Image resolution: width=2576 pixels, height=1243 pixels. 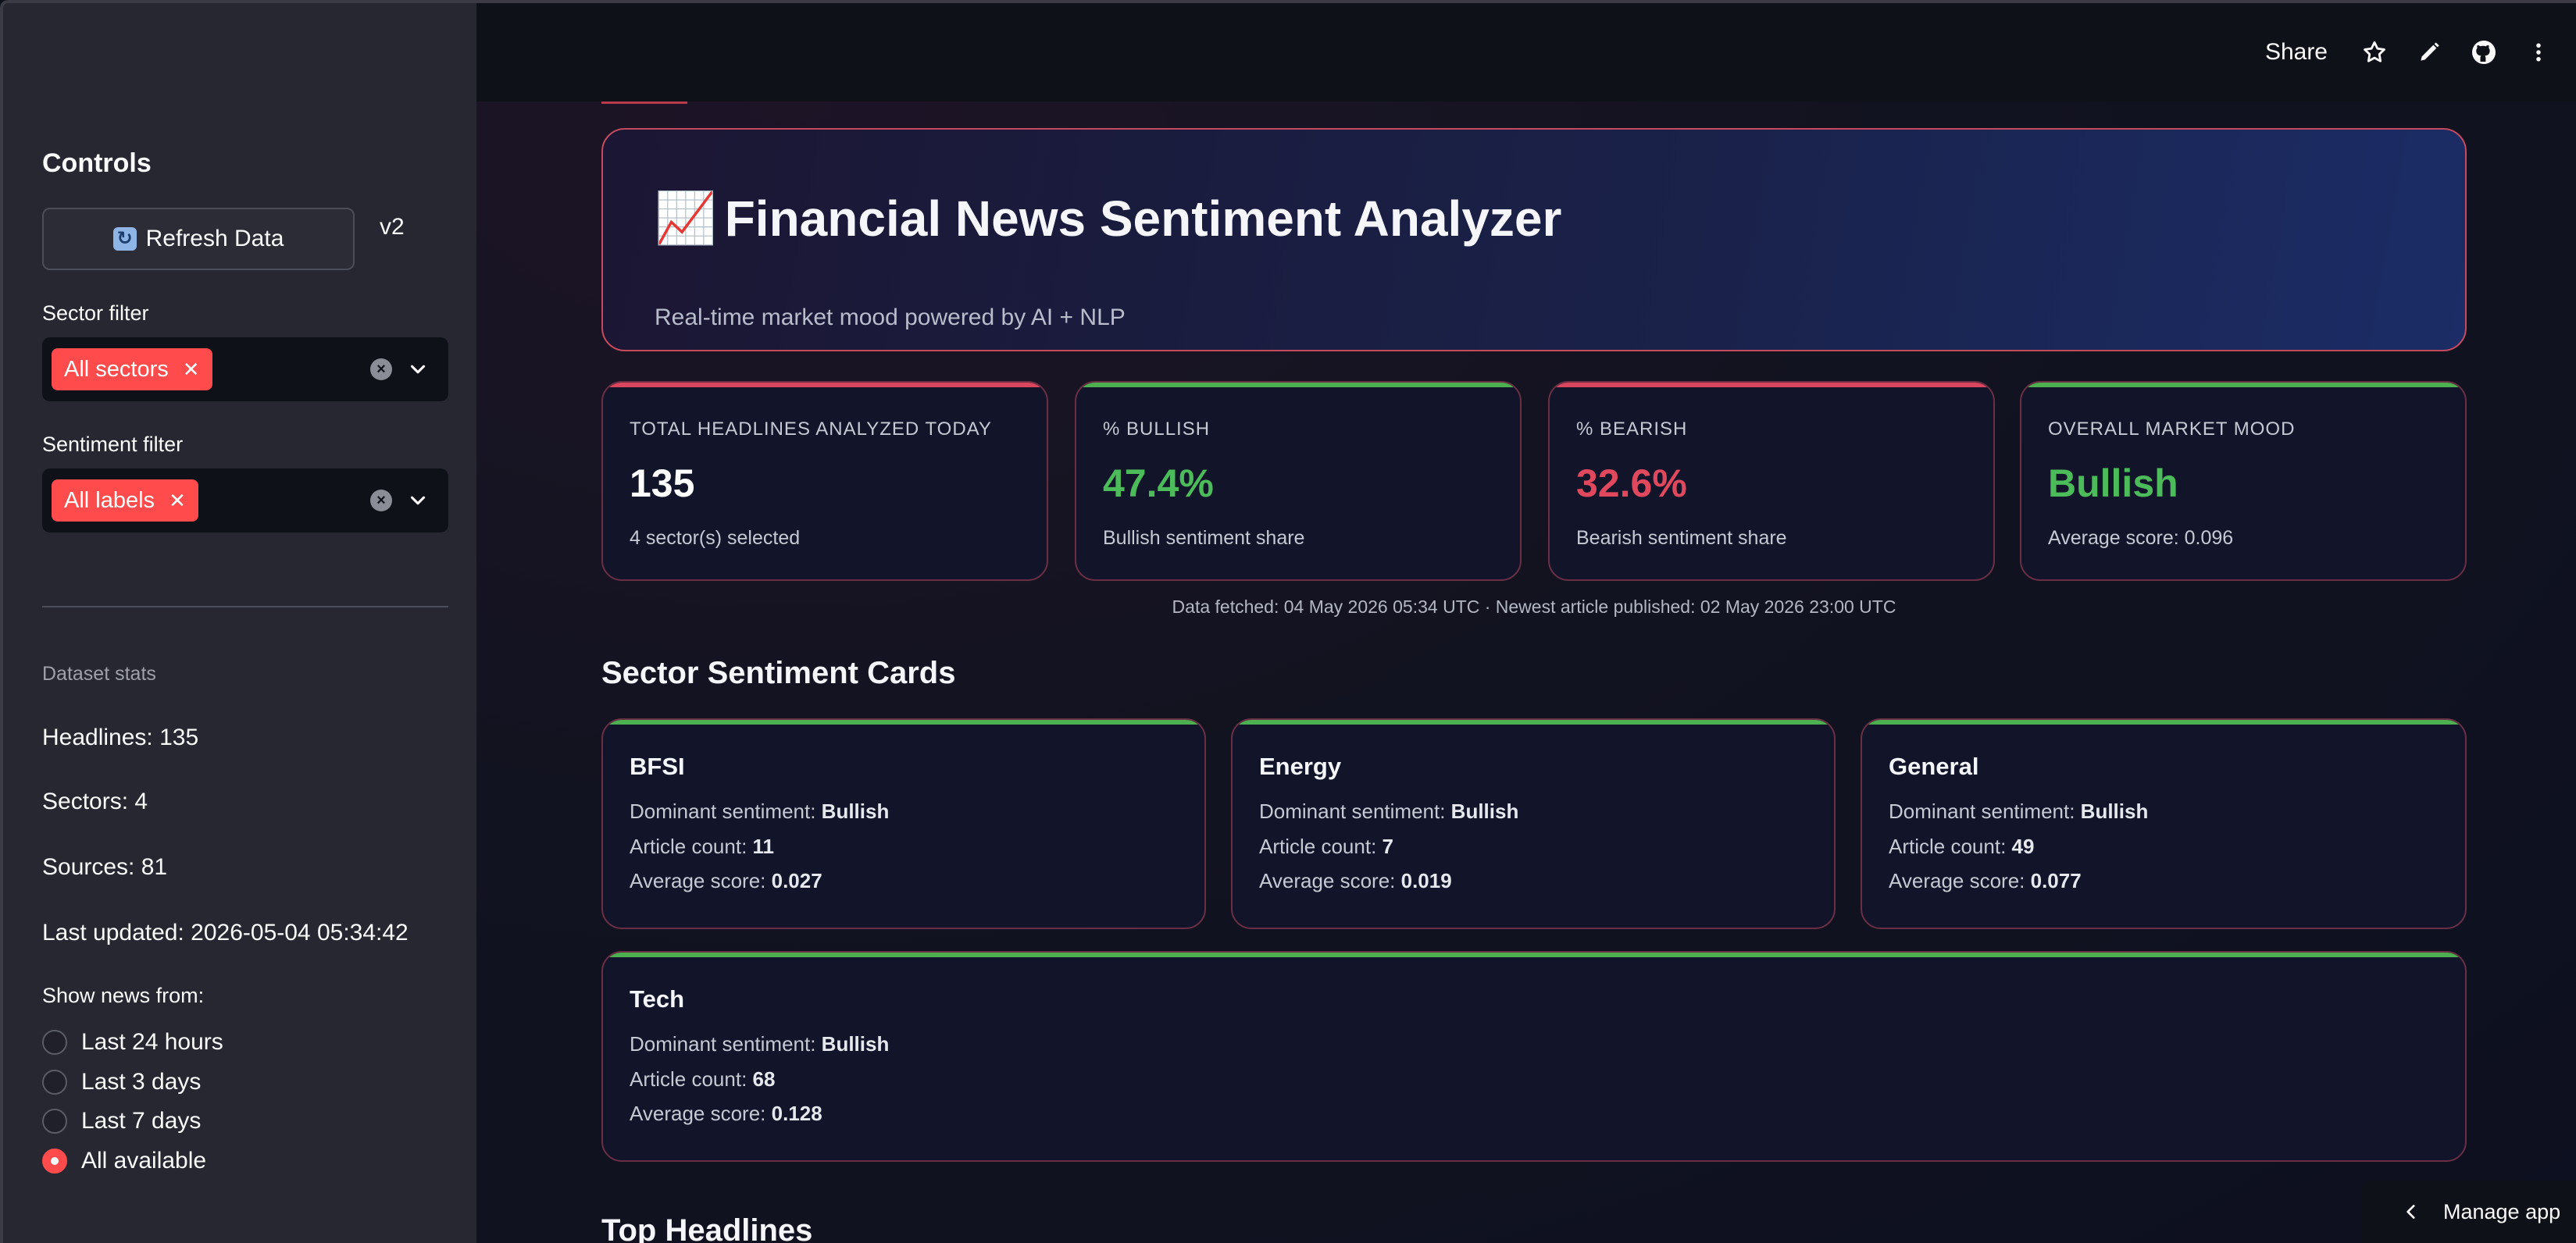 I want to click on kpi-label: % BEARISH, so click(x=1632, y=429).